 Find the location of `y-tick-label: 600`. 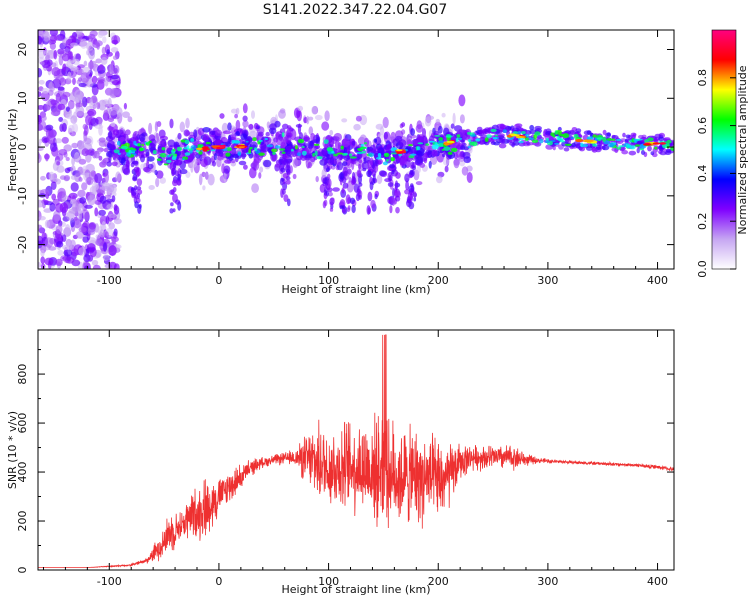

y-tick-label: 600 is located at coordinates (22, 423).